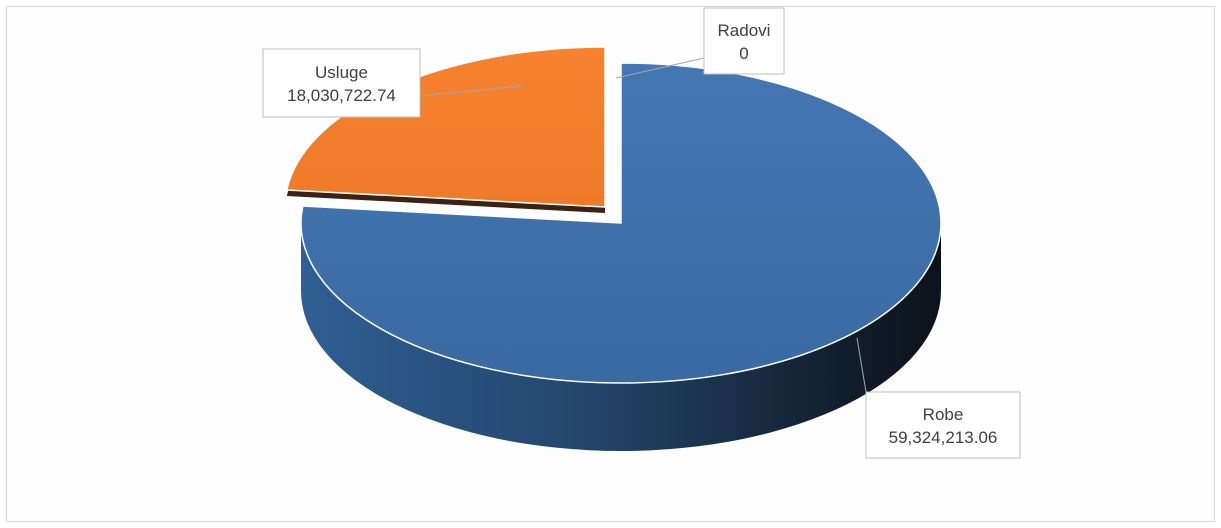  I want to click on data-label-value-usluge: 18,030,722.74, so click(341, 95).